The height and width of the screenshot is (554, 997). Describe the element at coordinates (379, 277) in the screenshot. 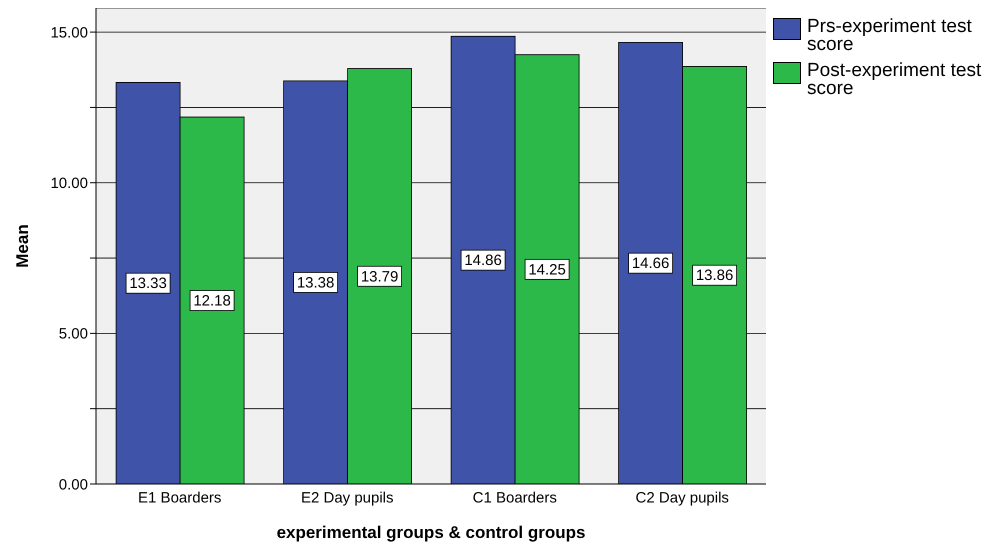

I see `data-label: 13.79` at that location.